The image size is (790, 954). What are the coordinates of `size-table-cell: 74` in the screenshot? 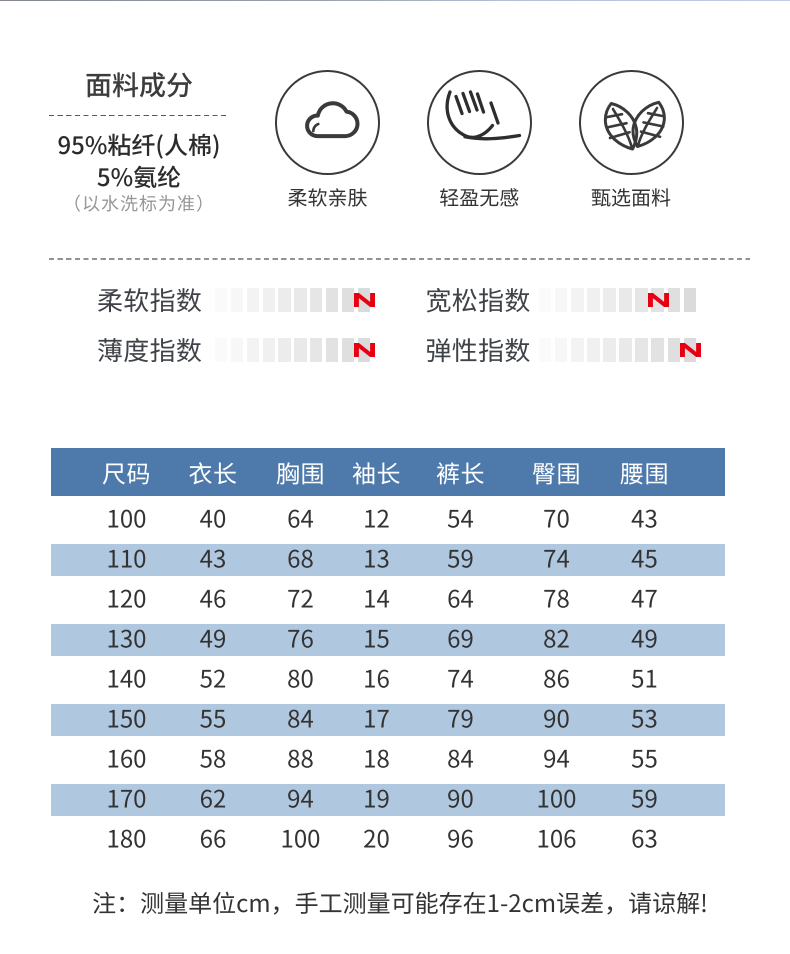 It's located at (460, 677).